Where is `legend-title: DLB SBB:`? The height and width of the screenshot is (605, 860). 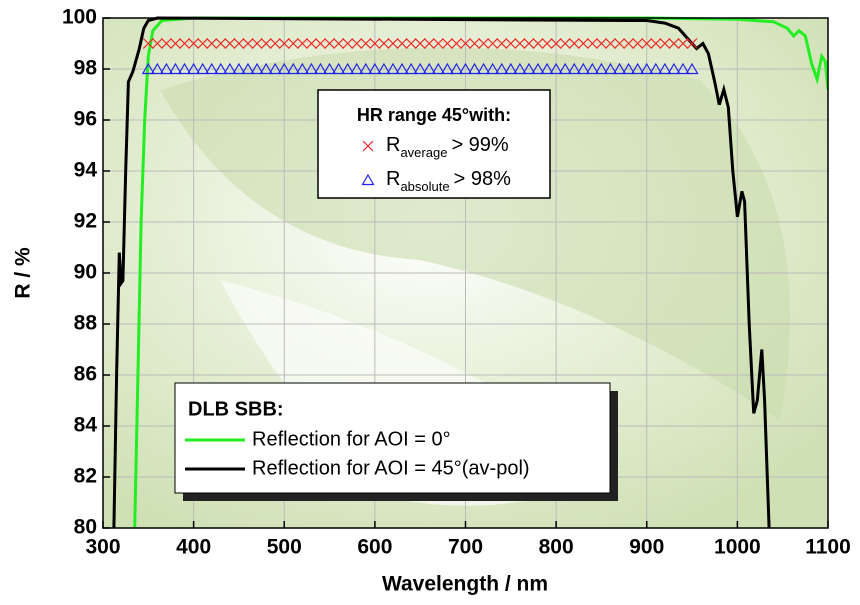
legend-title: DLB SBB: is located at coordinates (236, 409).